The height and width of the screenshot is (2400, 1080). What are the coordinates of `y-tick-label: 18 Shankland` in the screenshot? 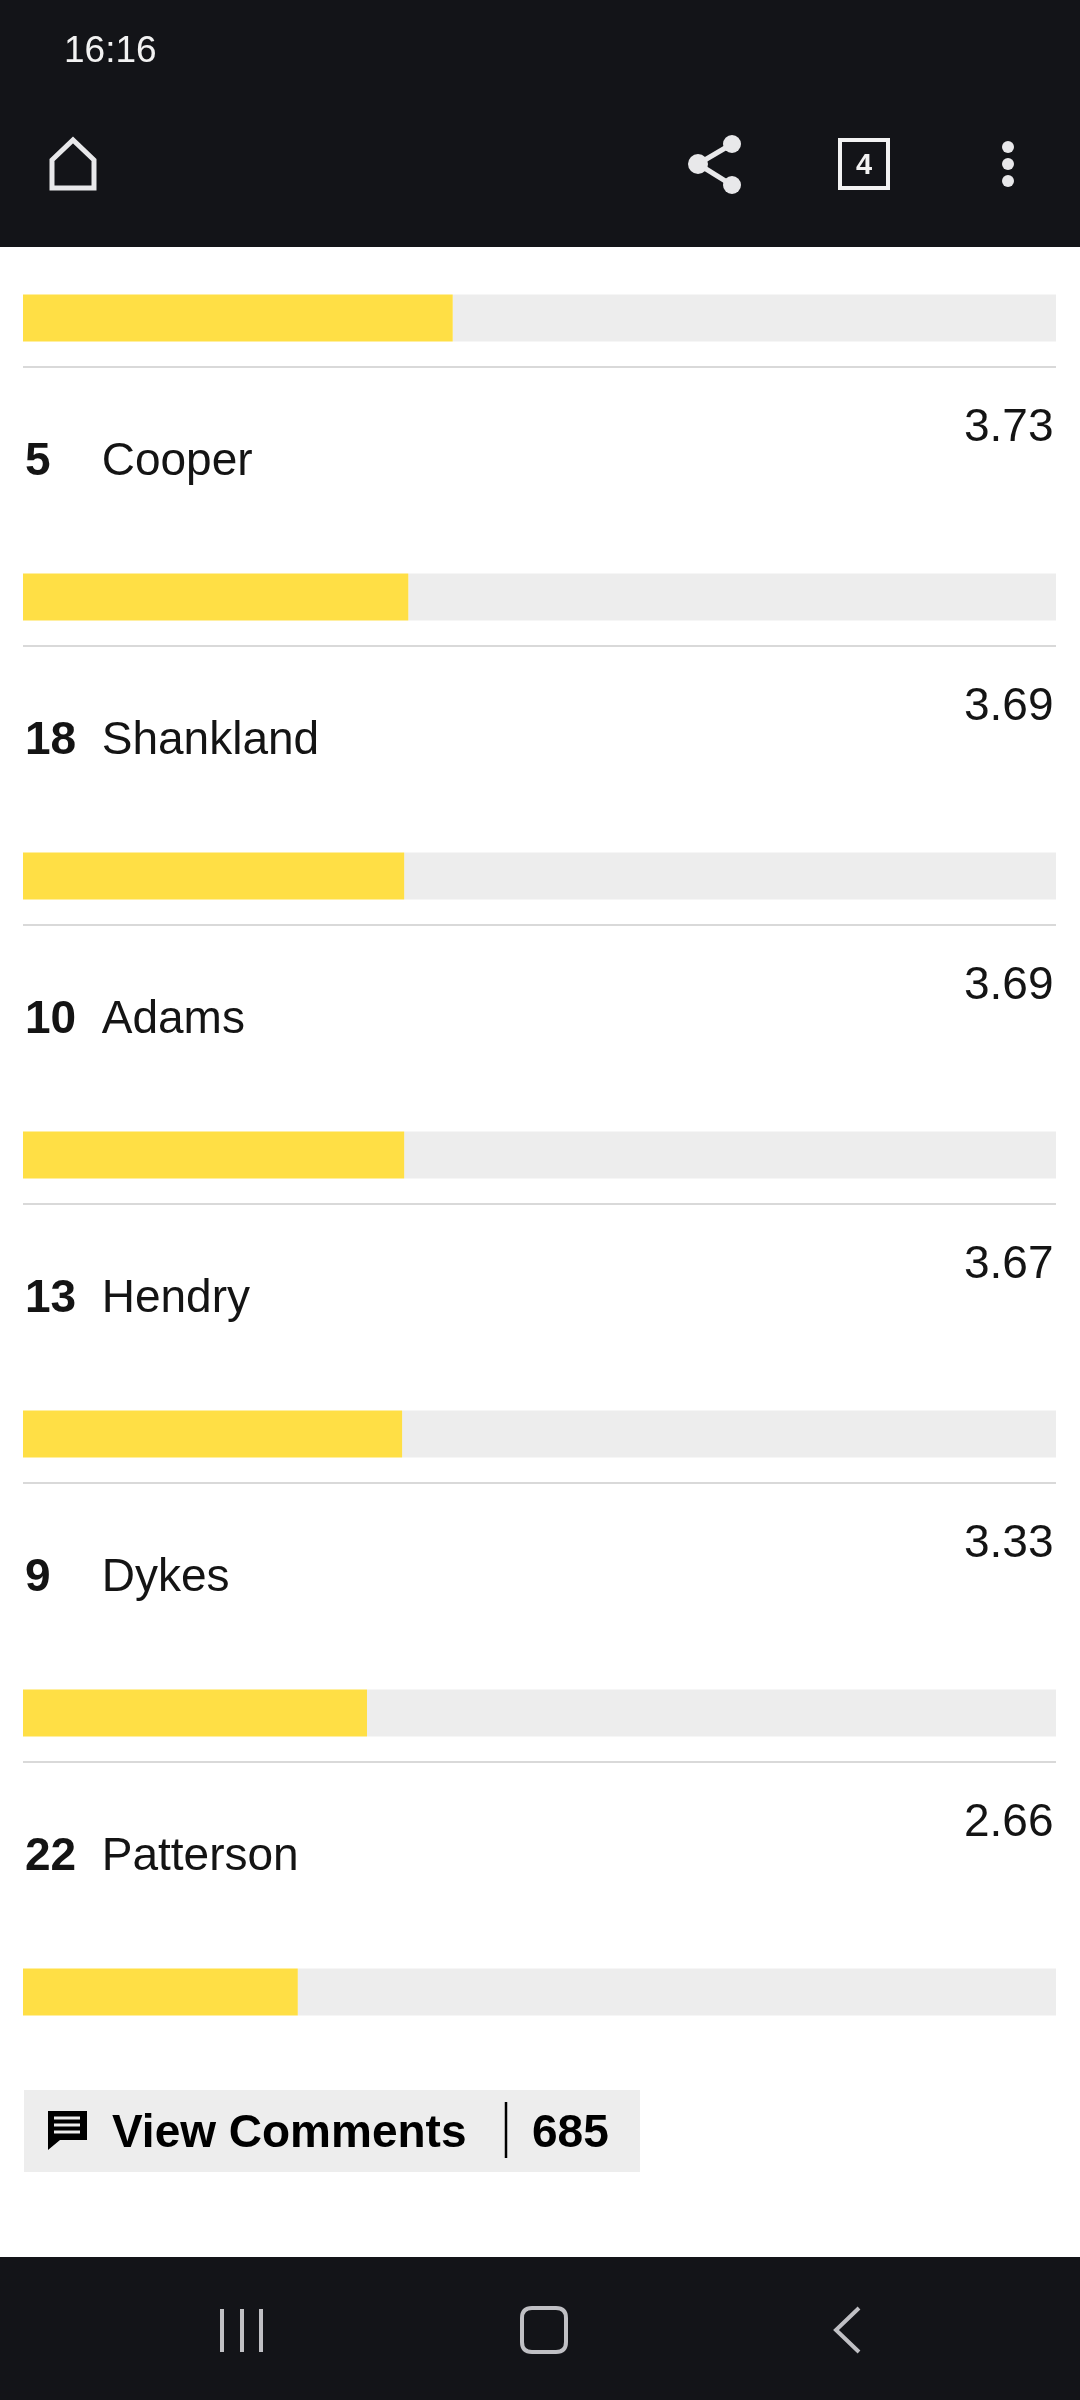 It's located at (172, 738).